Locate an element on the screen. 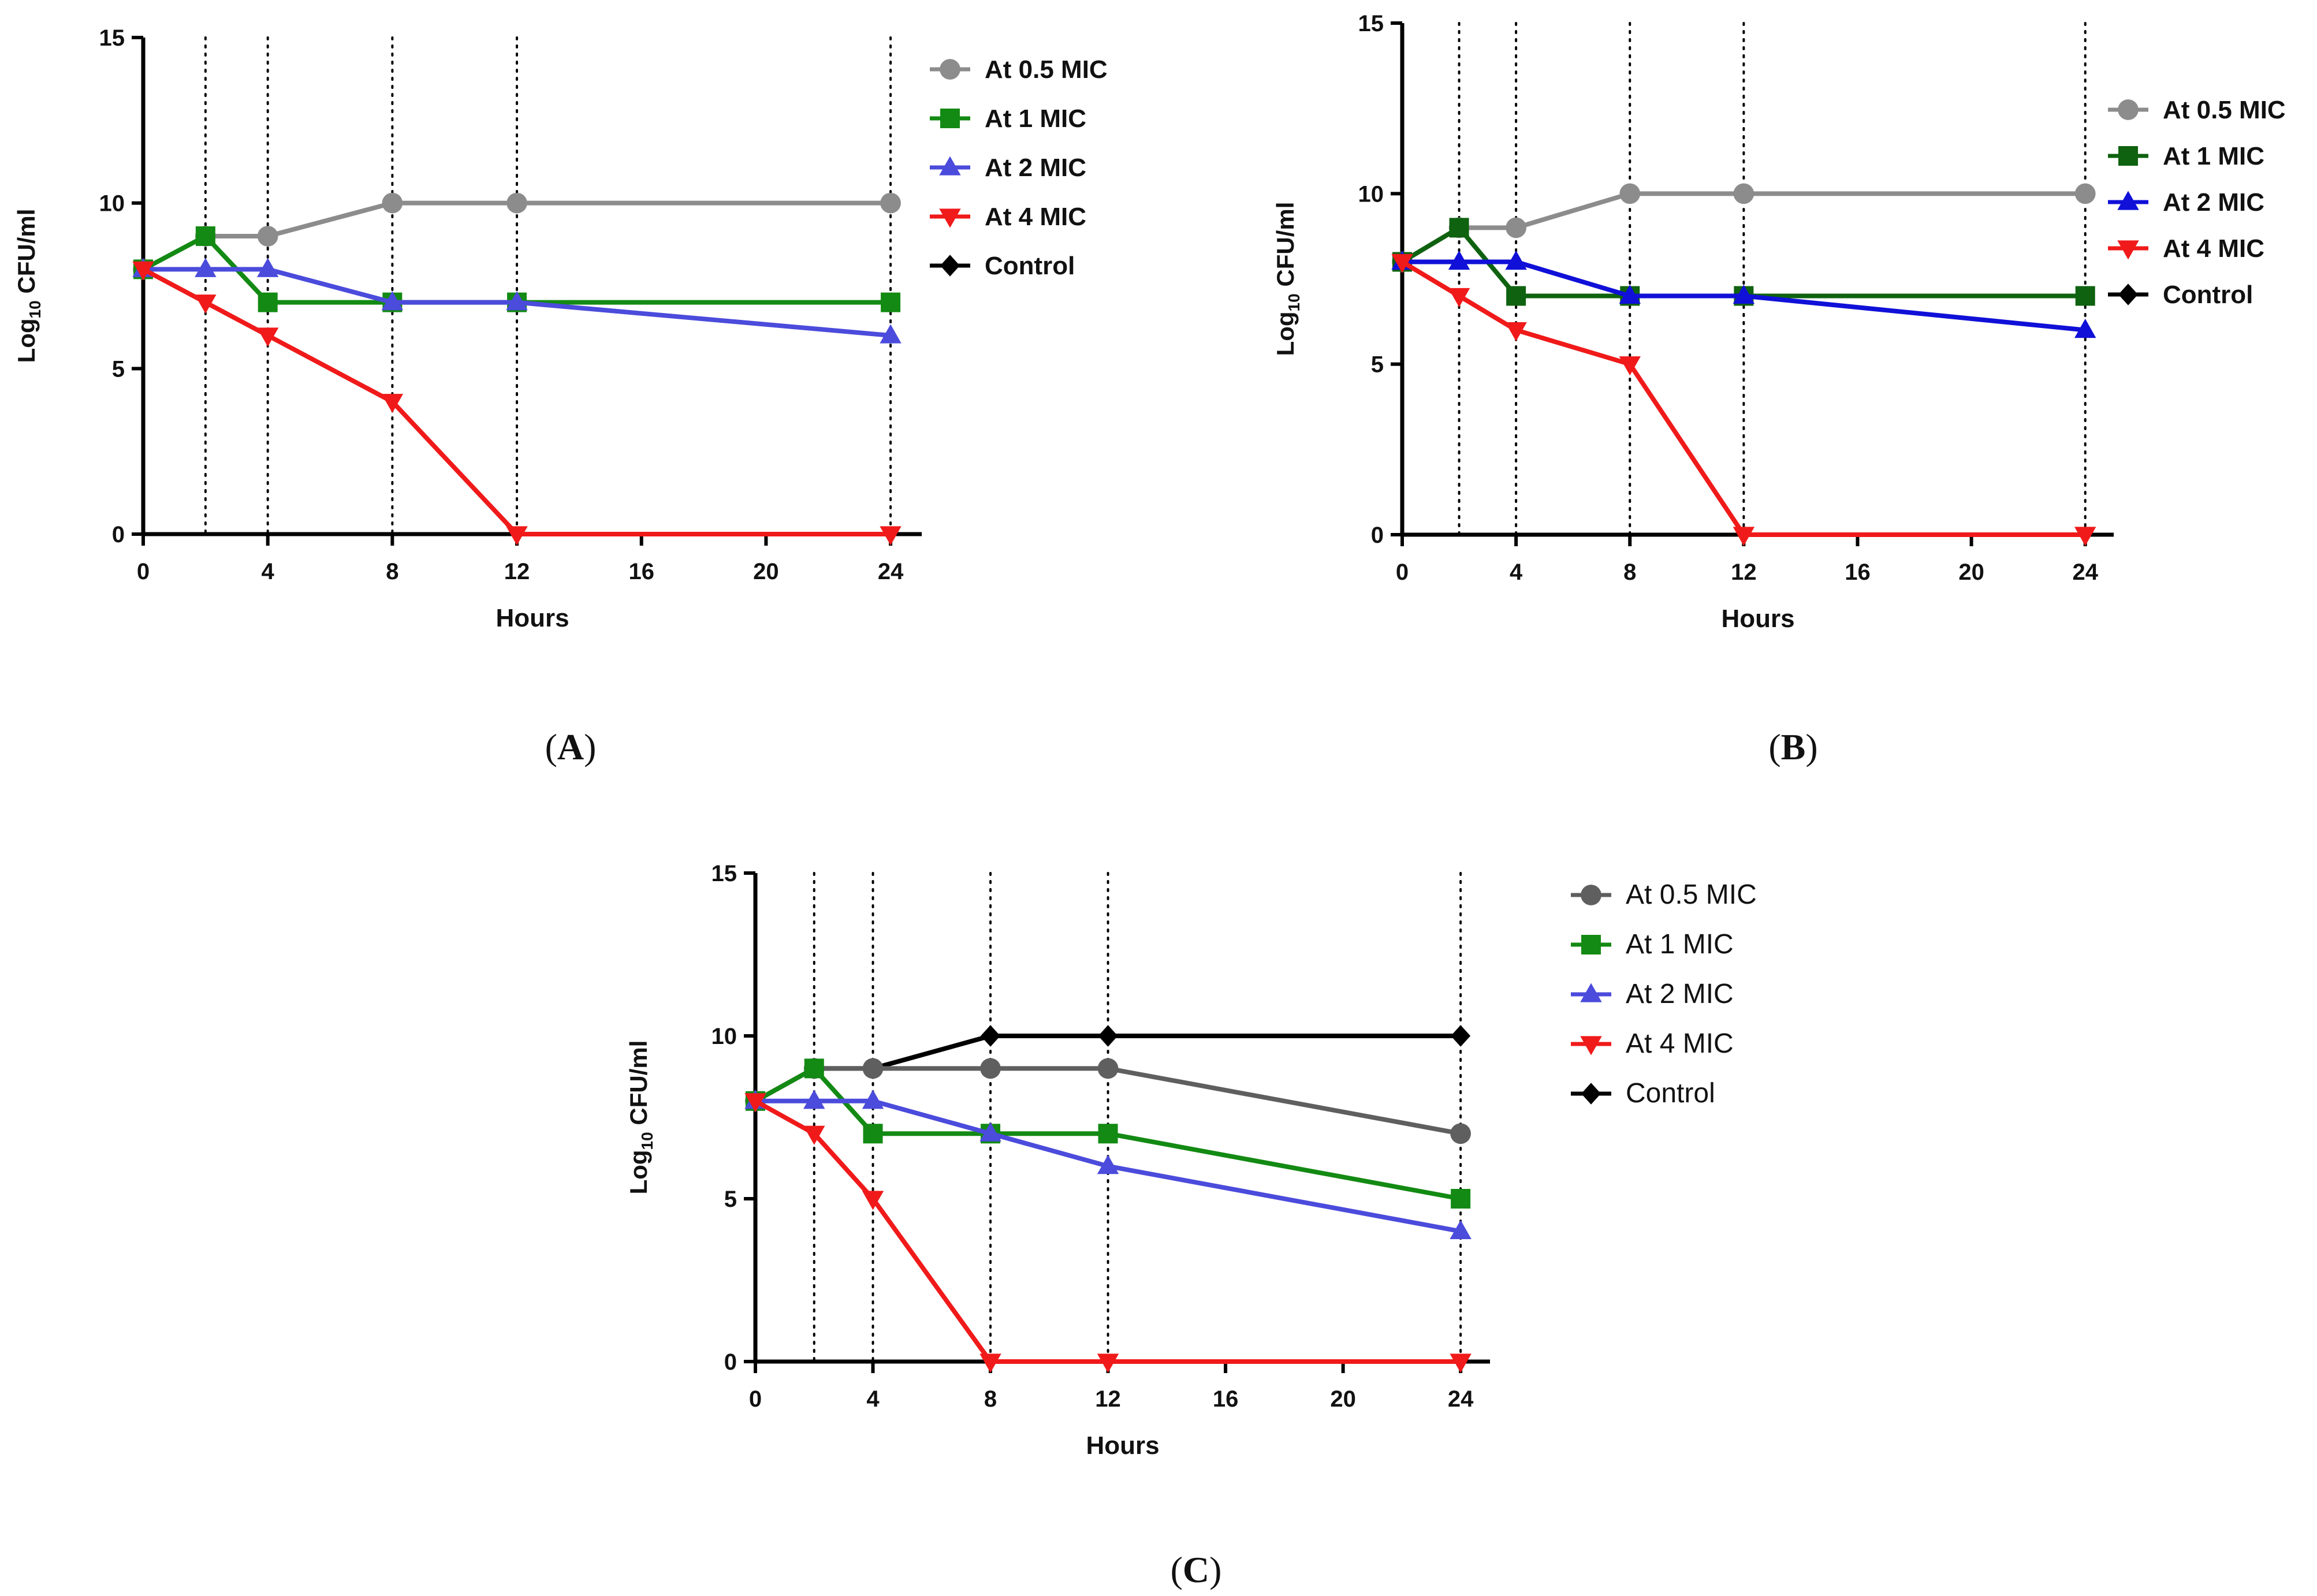 The image size is (2317, 1596). x-tick-label: 20 is located at coordinates (766, 571).